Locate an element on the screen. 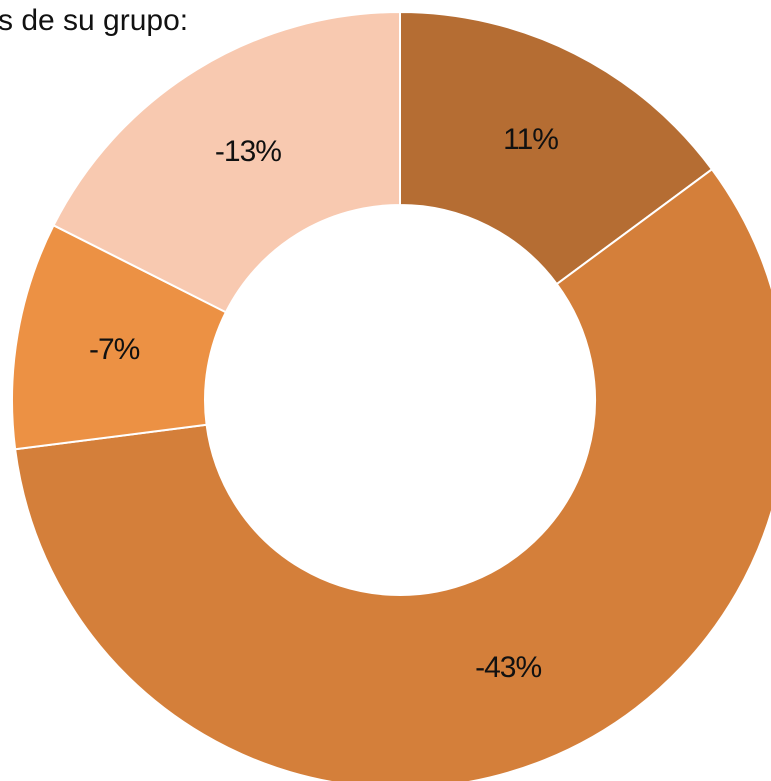 The image size is (771, 781). data-label: -43% is located at coordinates (508, 667).